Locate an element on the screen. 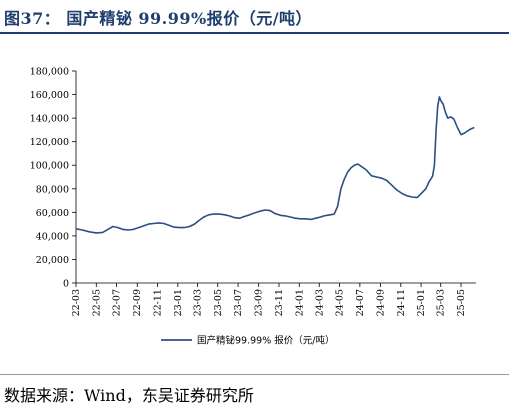 Image resolution: width=509 pixels, height=413 pixels. legend-label: 国产精铋99.99% 报价（元/吨） is located at coordinates (265, 341).